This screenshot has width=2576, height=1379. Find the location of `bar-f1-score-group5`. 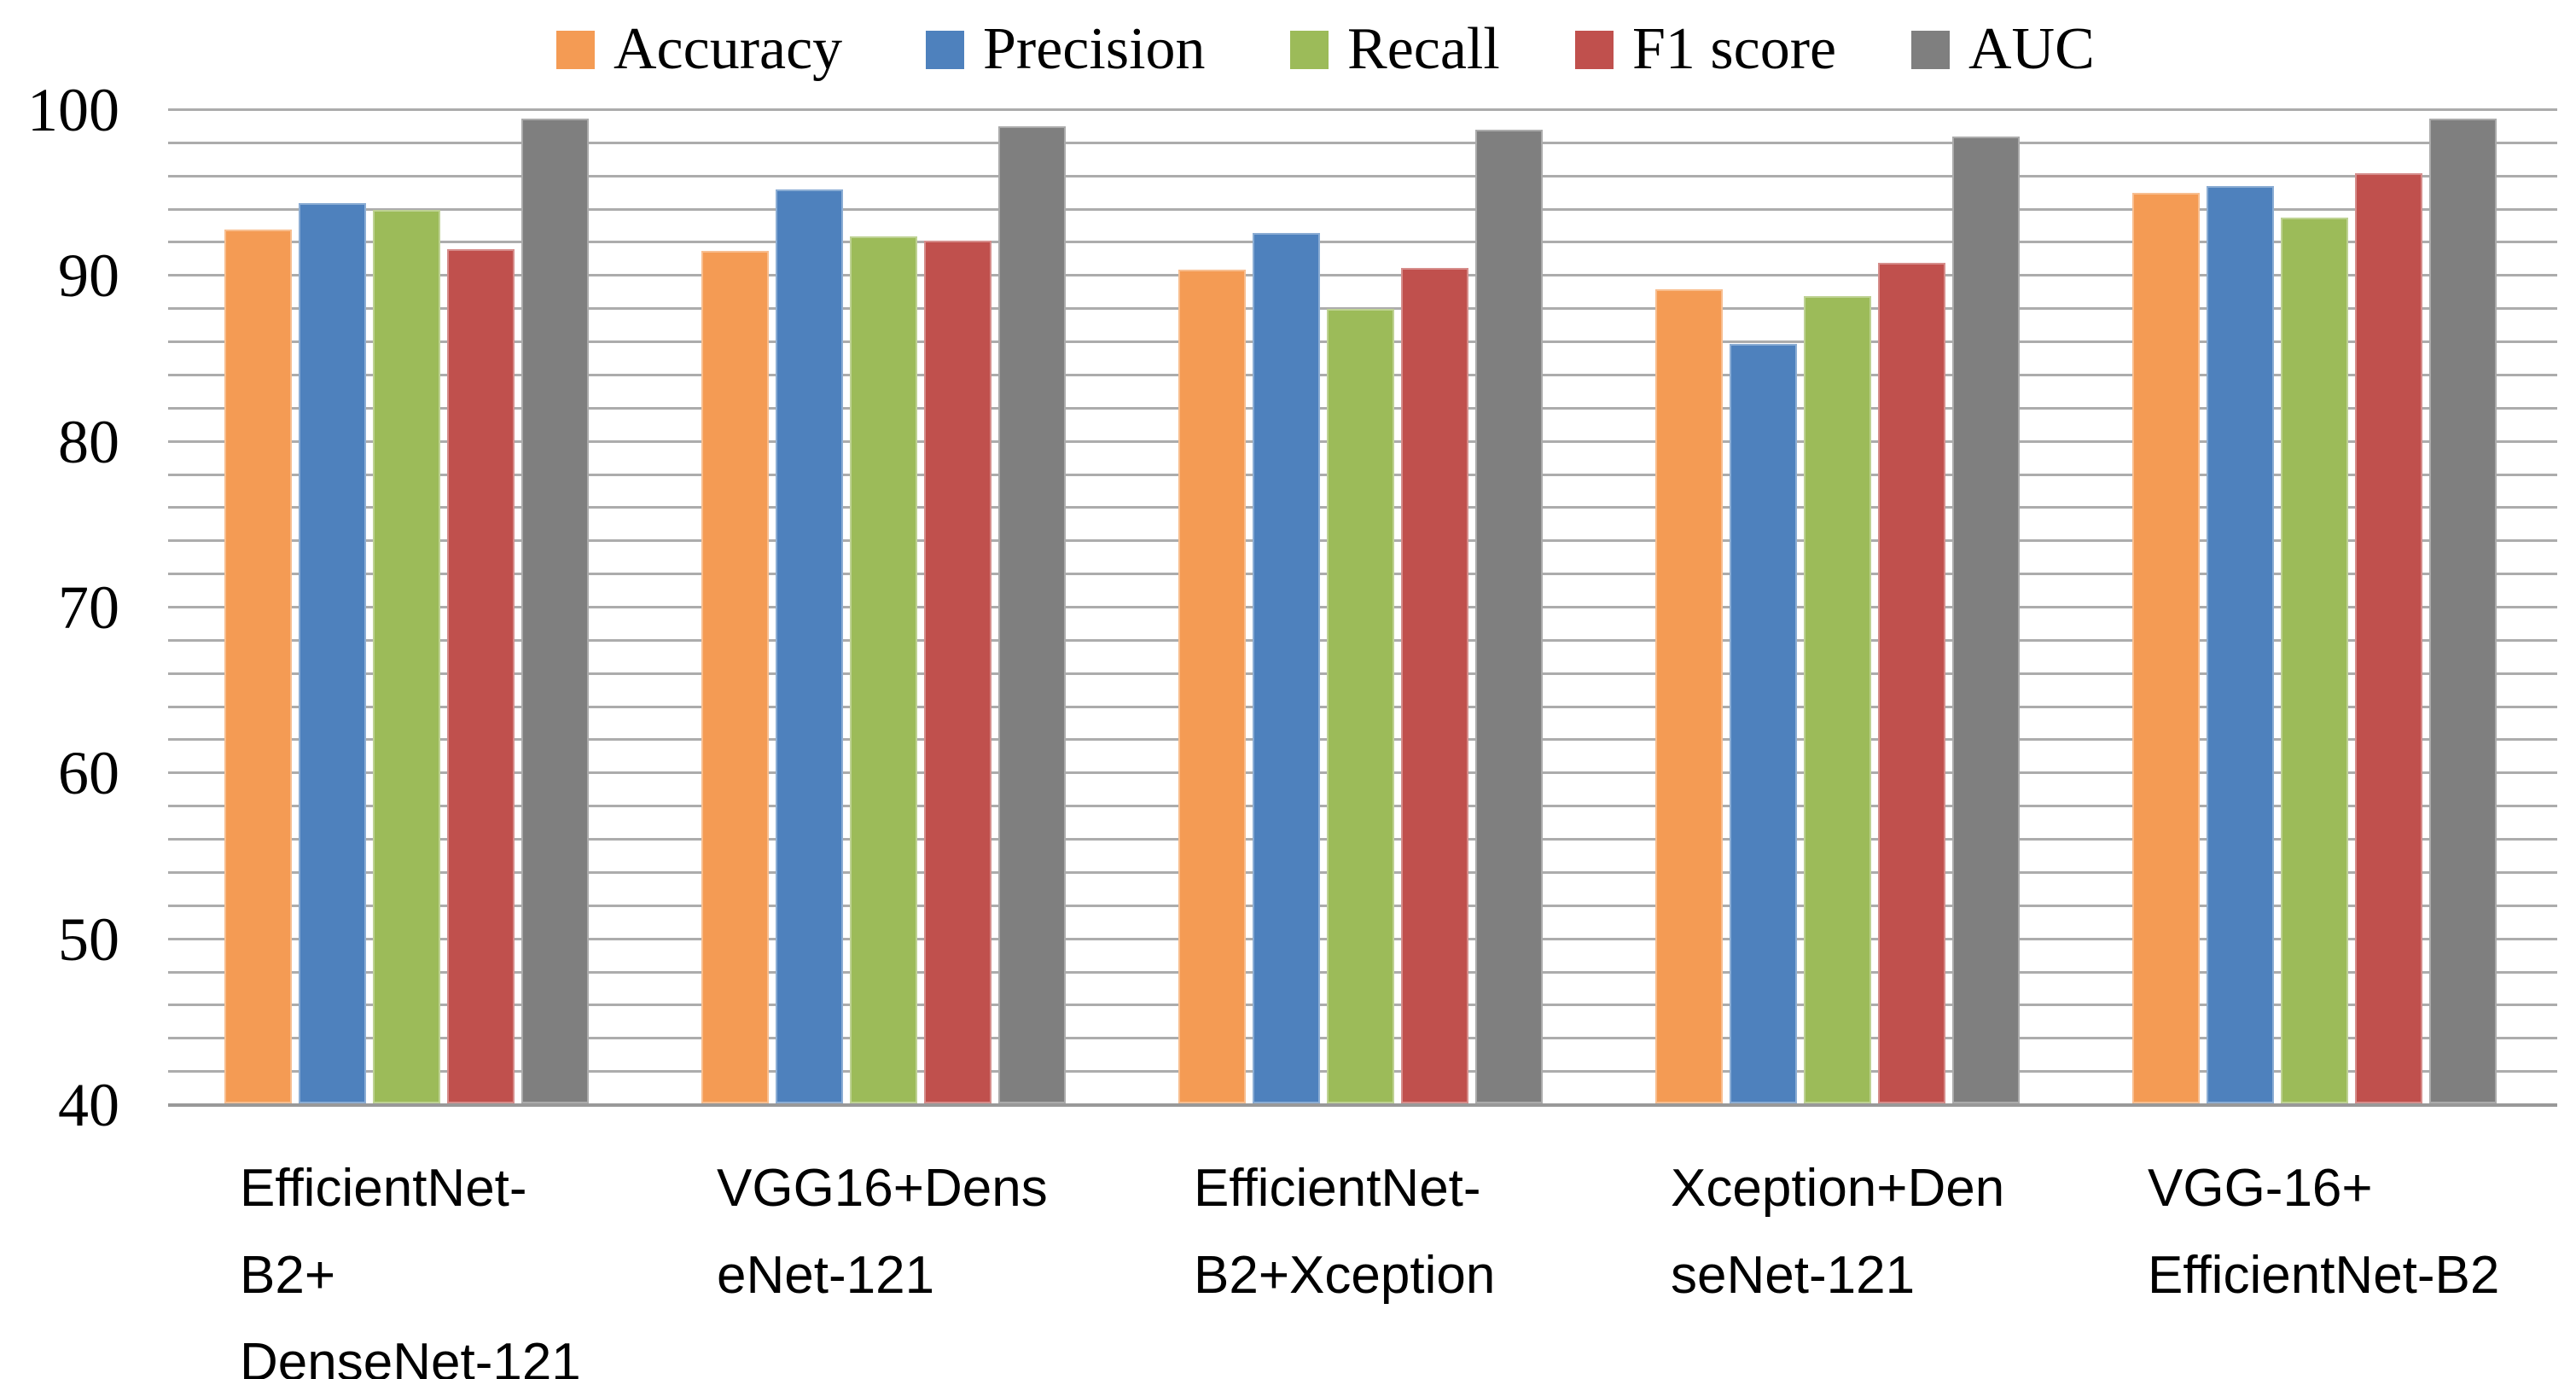

bar-f1-score-group5 is located at coordinates (2388, 638).